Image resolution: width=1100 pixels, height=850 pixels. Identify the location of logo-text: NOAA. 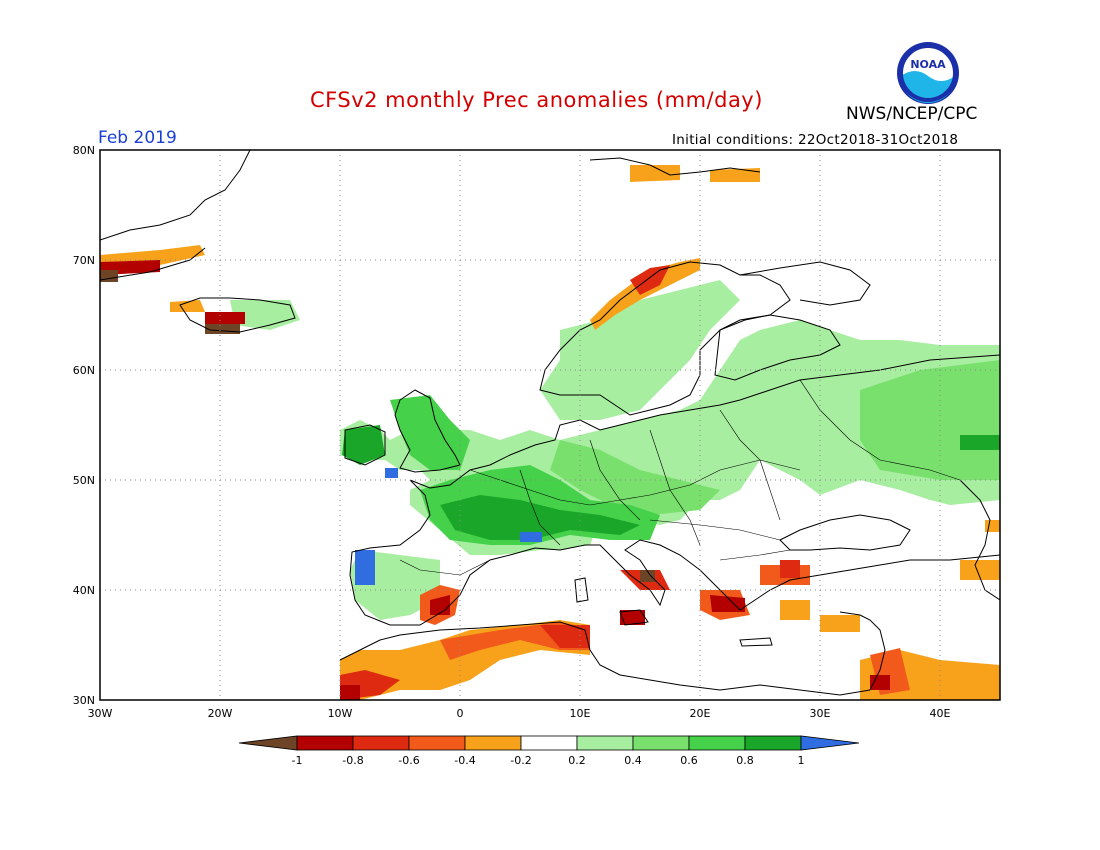
(928, 64).